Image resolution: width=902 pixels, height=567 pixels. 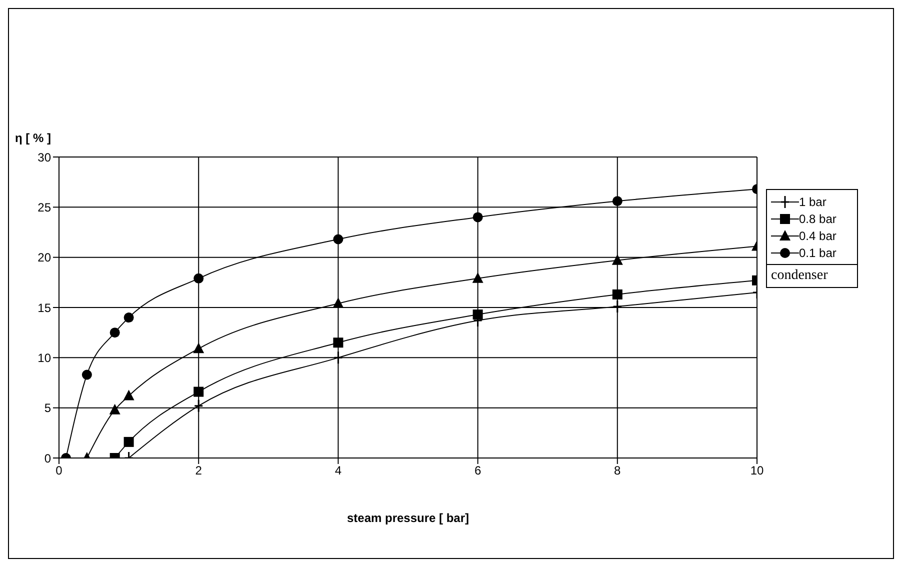 I want to click on x-tick-label: 0, so click(x=59, y=471).